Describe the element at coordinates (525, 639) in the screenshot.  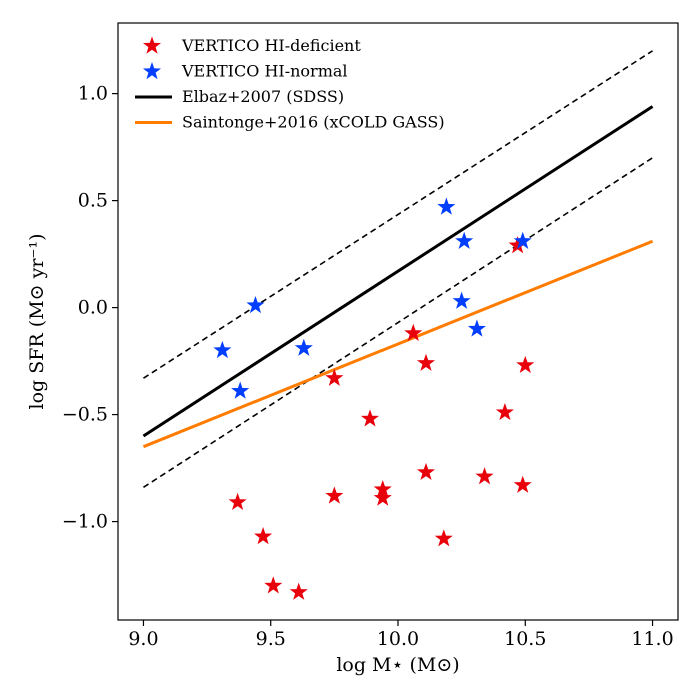
I see `x-tick-label: 10.5` at that location.